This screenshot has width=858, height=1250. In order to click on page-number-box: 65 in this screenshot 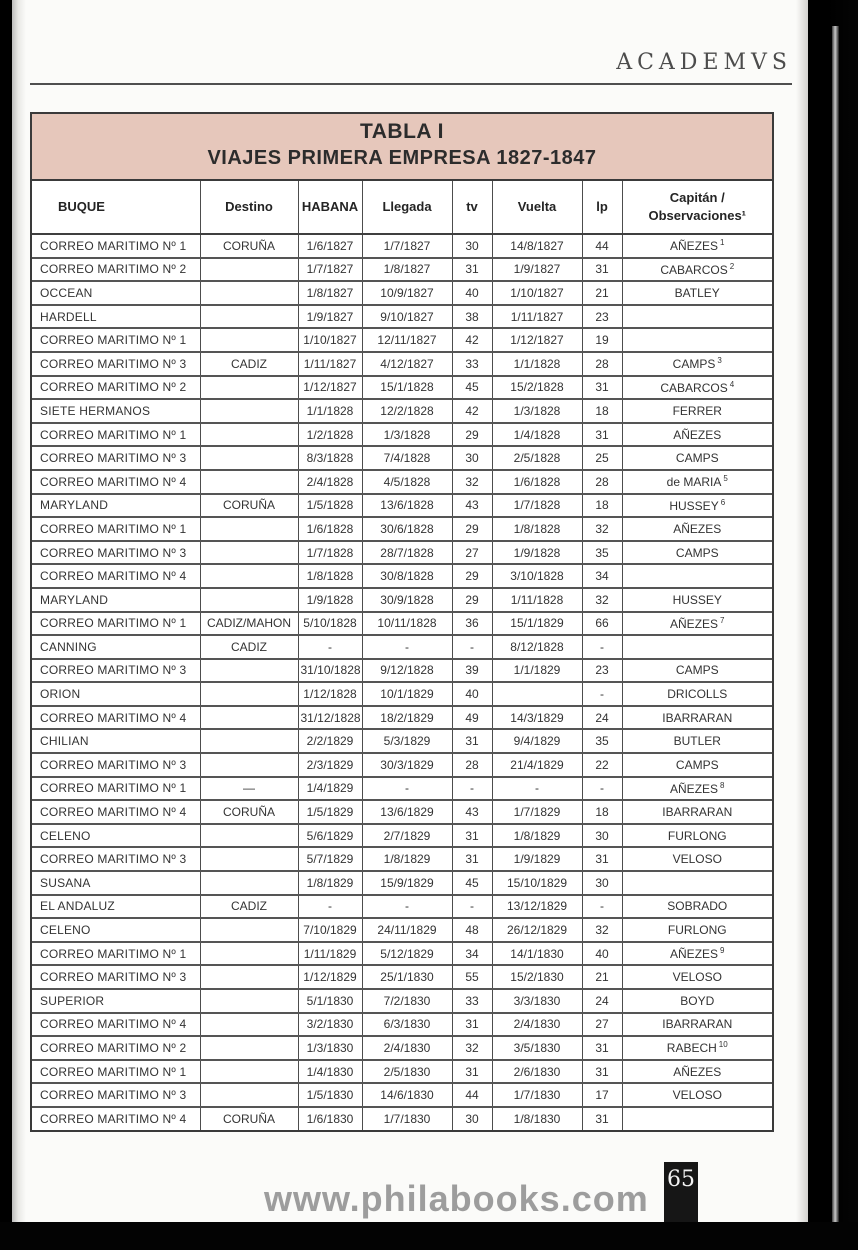, I will do `click(681, 1194)`.